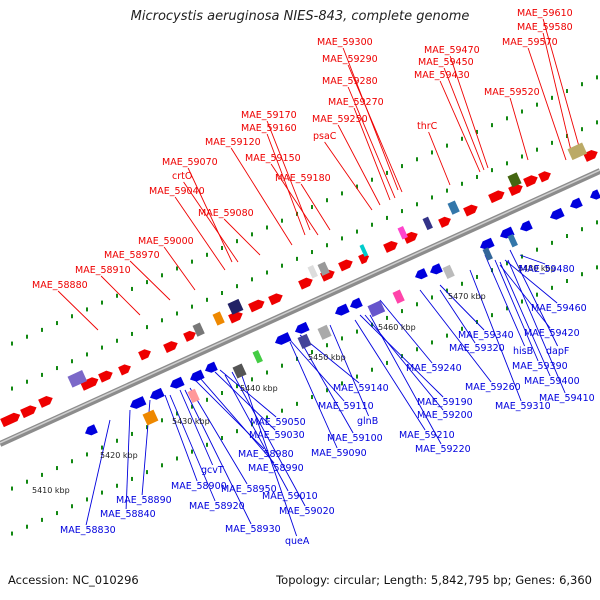 The height and width of the screenshot is (600, 600). What do you see at coordinates (307, 511) in the screenshot?
I see `gene-label-reverse: MAE_59020` at bounding box center [307, 511].